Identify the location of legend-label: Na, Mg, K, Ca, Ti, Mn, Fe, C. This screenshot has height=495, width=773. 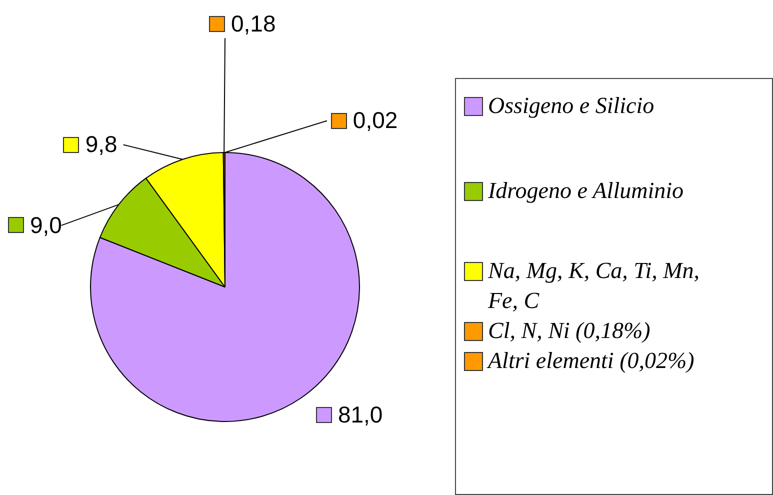
(594, 286).